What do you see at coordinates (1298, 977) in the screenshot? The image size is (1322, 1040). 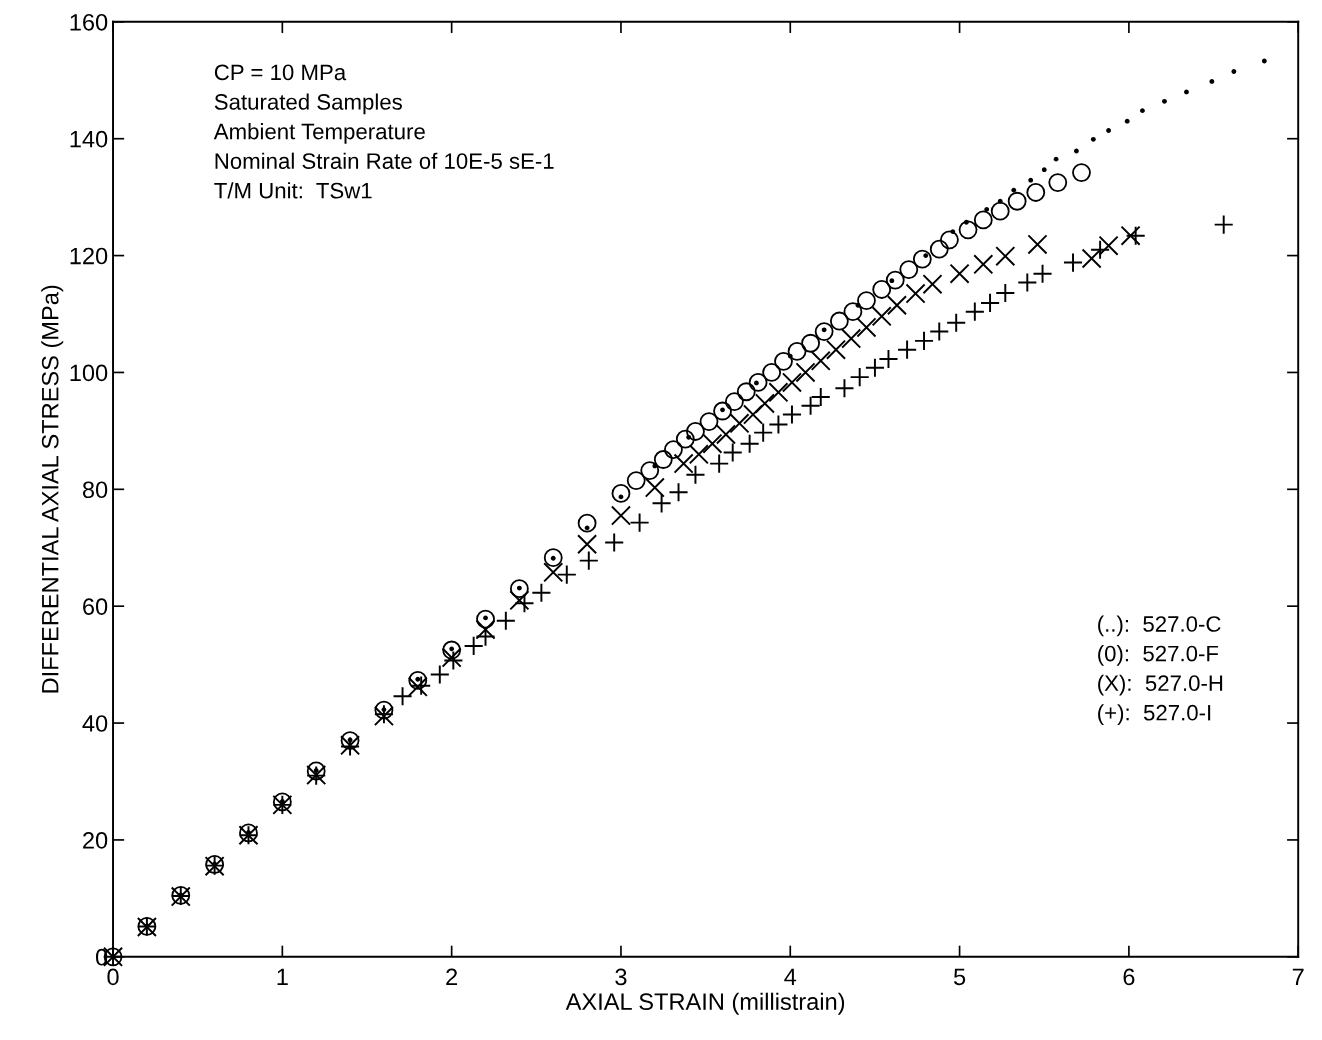 I see `x-tick-label: 7` at bounding box center [1298, 977].